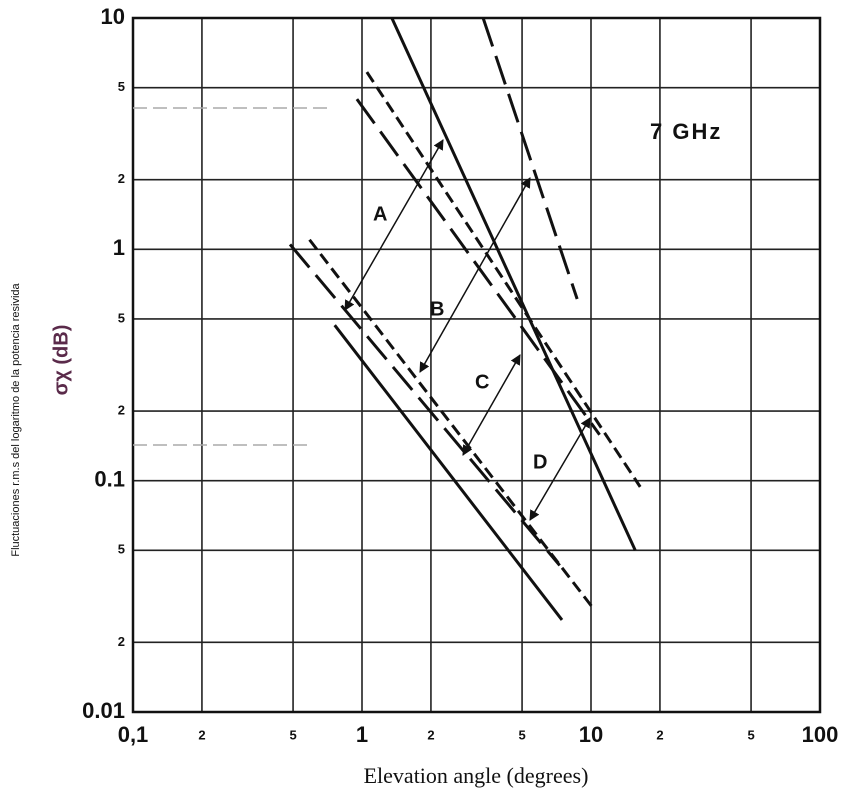 The image size is (842, 803). Describe the element at coordinates (133, 734) in the screenshot. I see `x-tick-label: 0,1` at that location.